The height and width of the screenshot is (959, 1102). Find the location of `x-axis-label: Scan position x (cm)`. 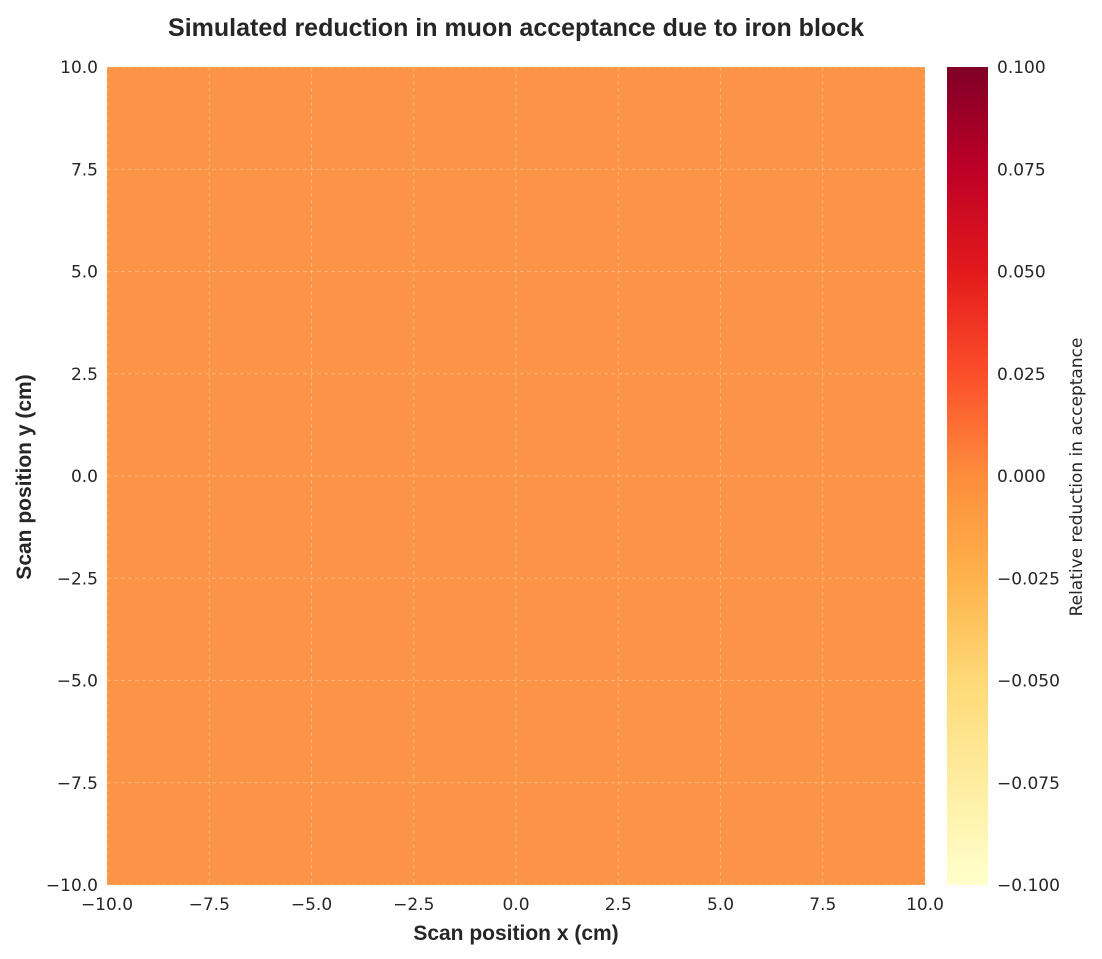

x-axis-label: Scan position x (cm) is located at coordinates (515, 933).